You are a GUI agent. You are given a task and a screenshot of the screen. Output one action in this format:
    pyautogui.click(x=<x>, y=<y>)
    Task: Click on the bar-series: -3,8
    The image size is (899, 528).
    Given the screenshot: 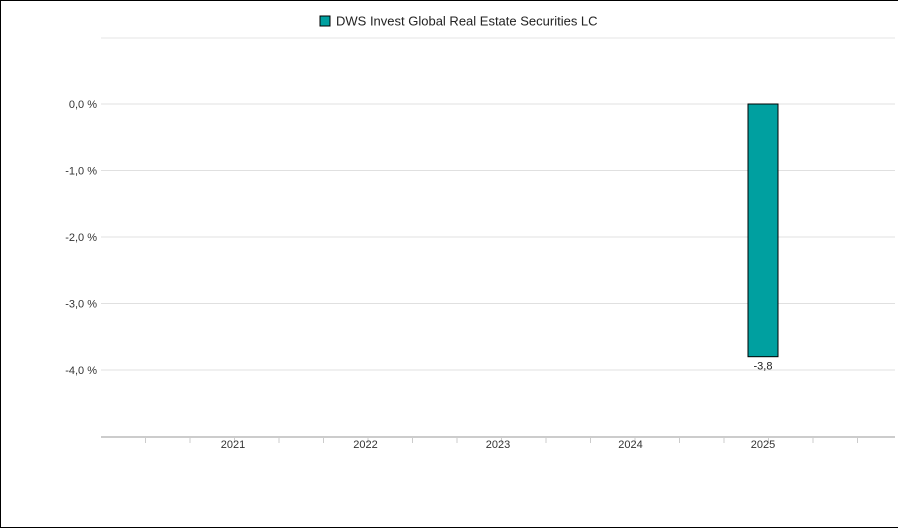 What is the action you would take?
    pyautogui.click(x=763, y=238)
    